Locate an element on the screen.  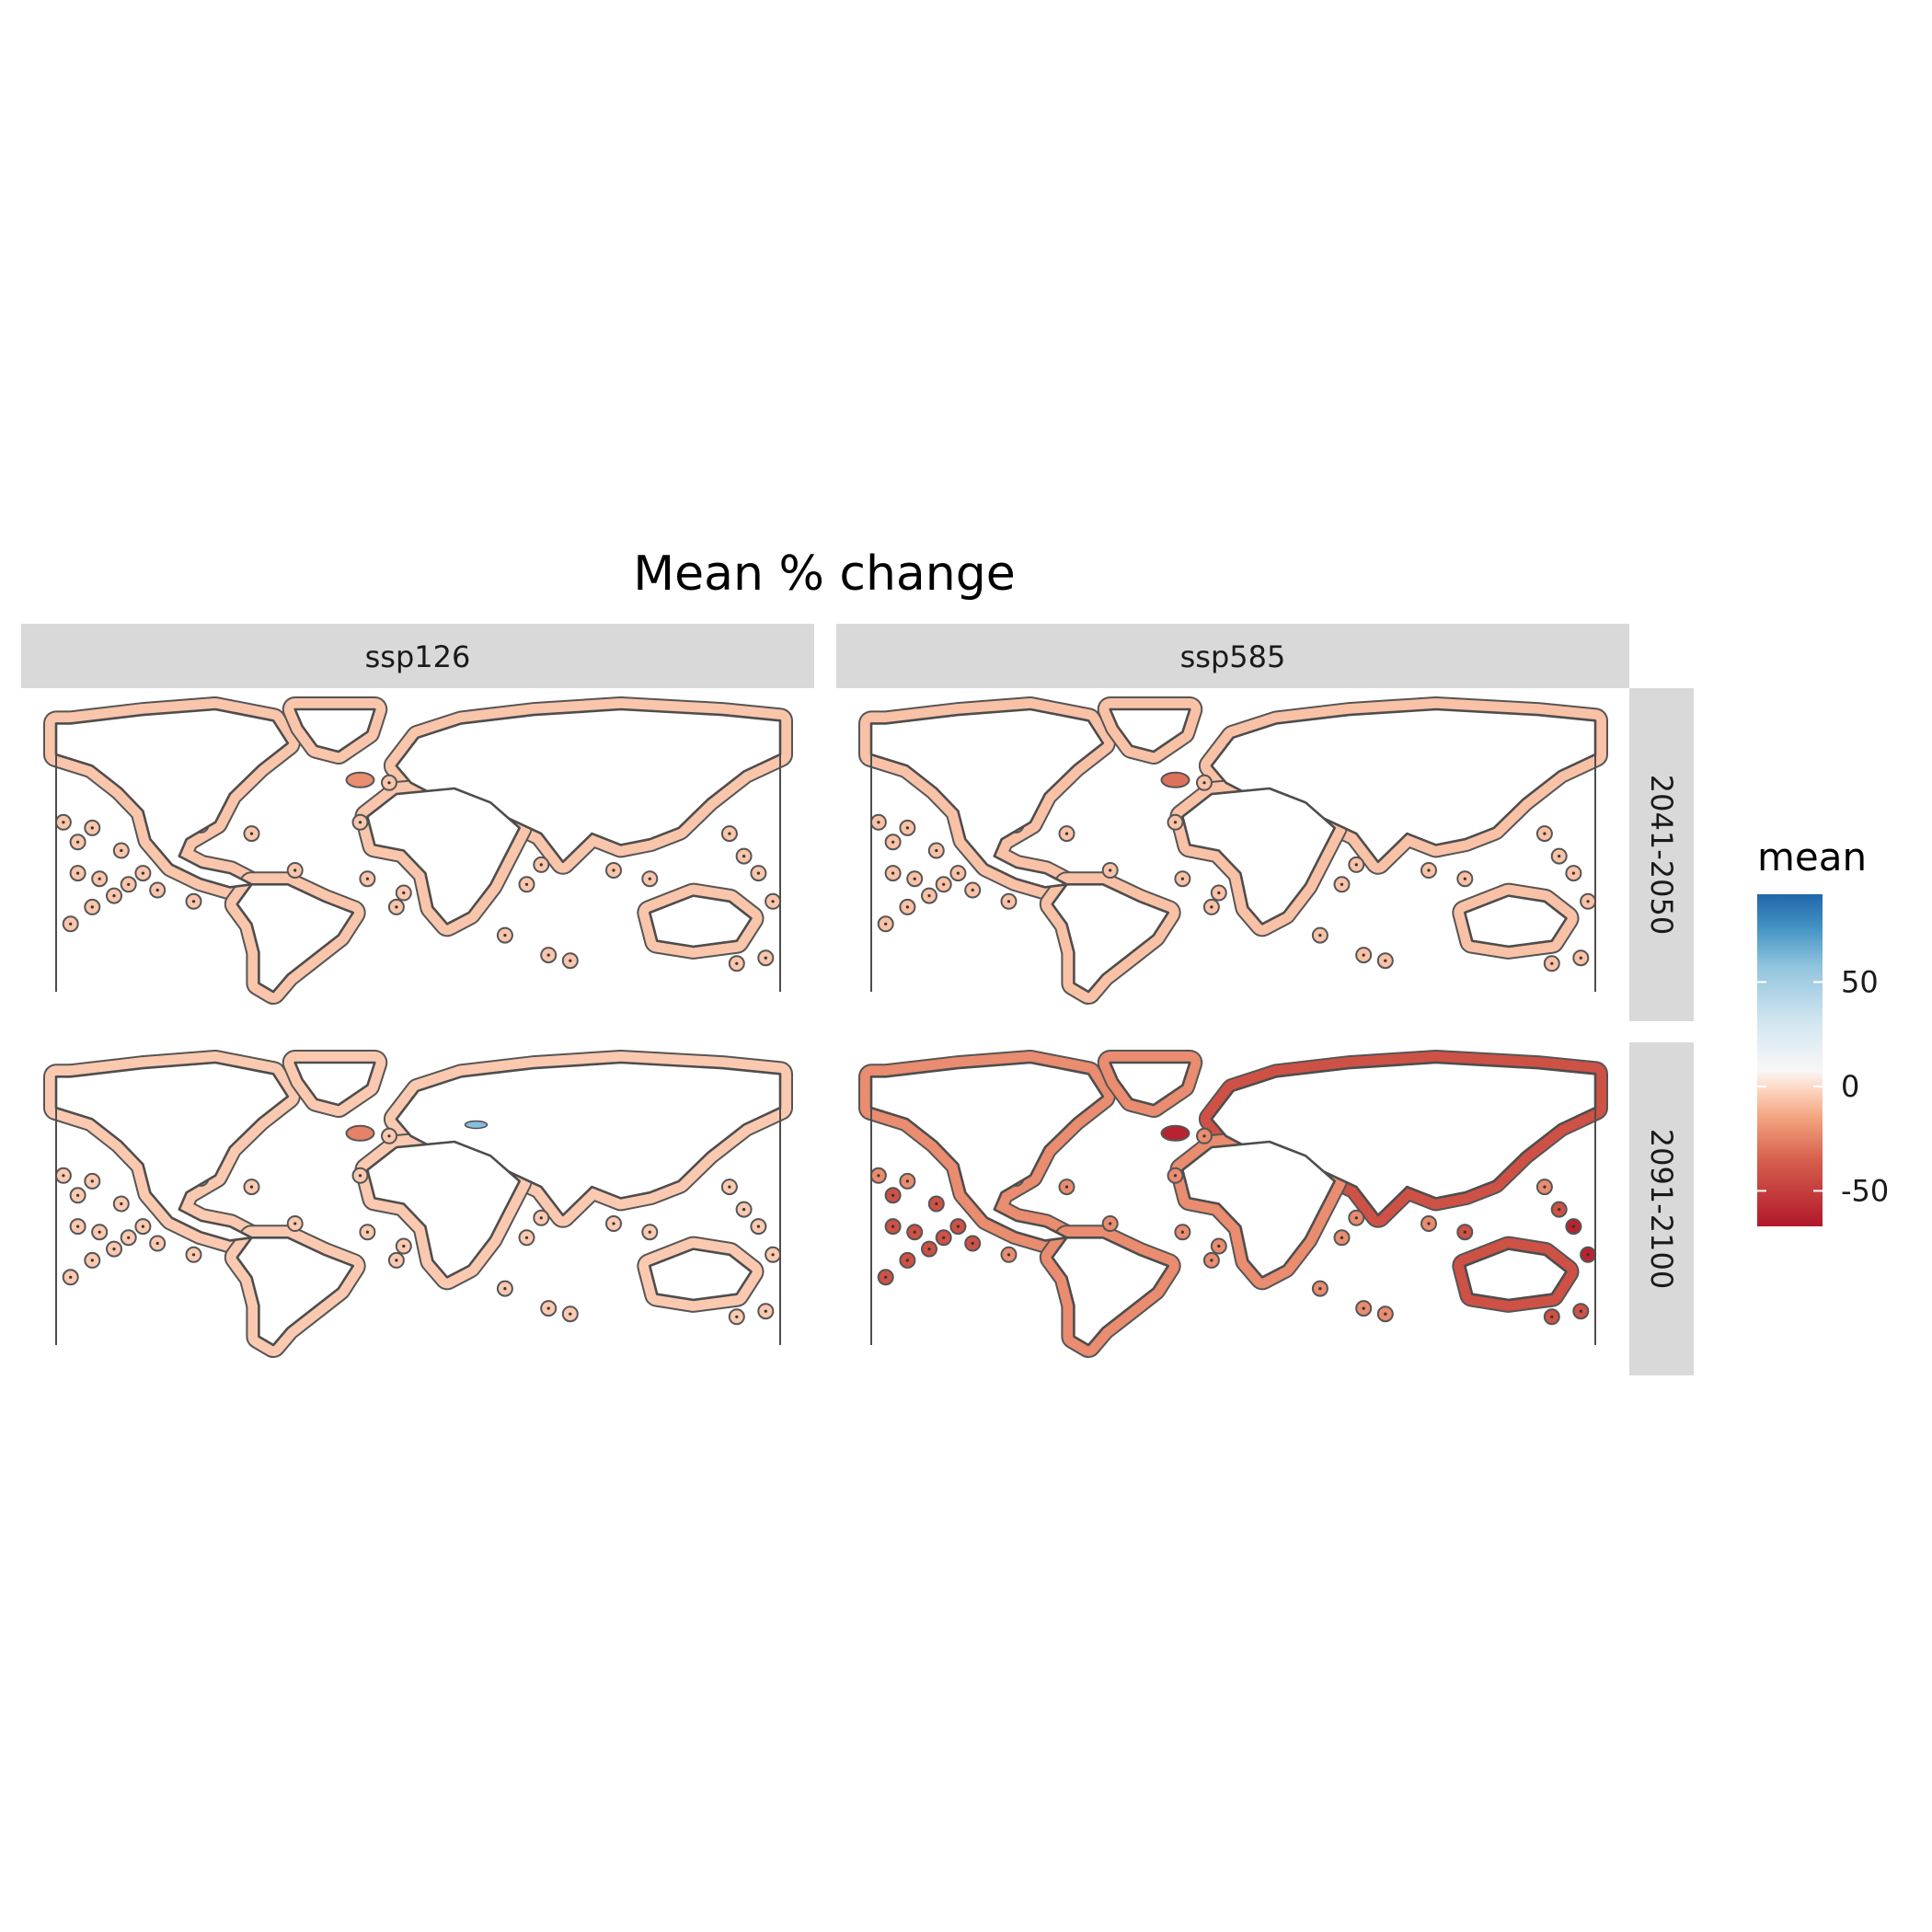
column-label-ssp126: ssp126 is located at coordinates (418, 656).